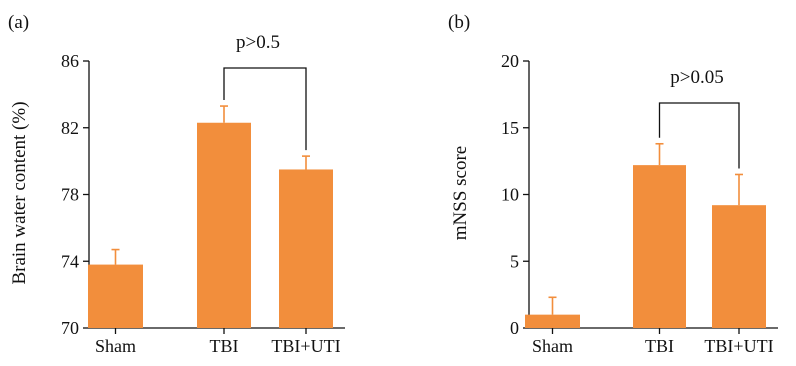  I want to click on y-tick-label: 10, so click(510, 195).